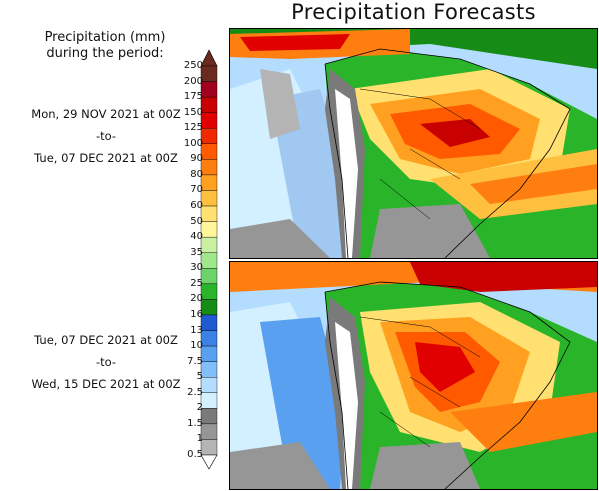 This screenshot has width=599, height=491. What do you see at coordinates (196, 330) in the screenshot?
I see `colorbar-tick-label: 13` at bounding box center [196, 330].